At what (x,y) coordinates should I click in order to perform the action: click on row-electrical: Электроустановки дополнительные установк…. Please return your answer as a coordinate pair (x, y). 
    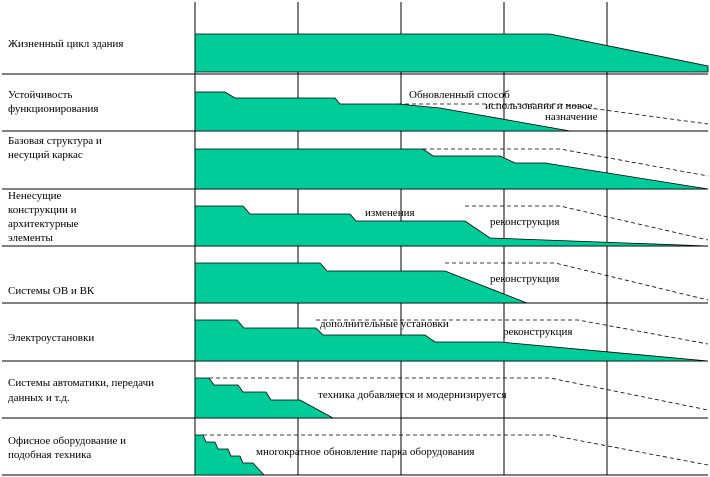
    Looking at the image, I should click on (358, 340).